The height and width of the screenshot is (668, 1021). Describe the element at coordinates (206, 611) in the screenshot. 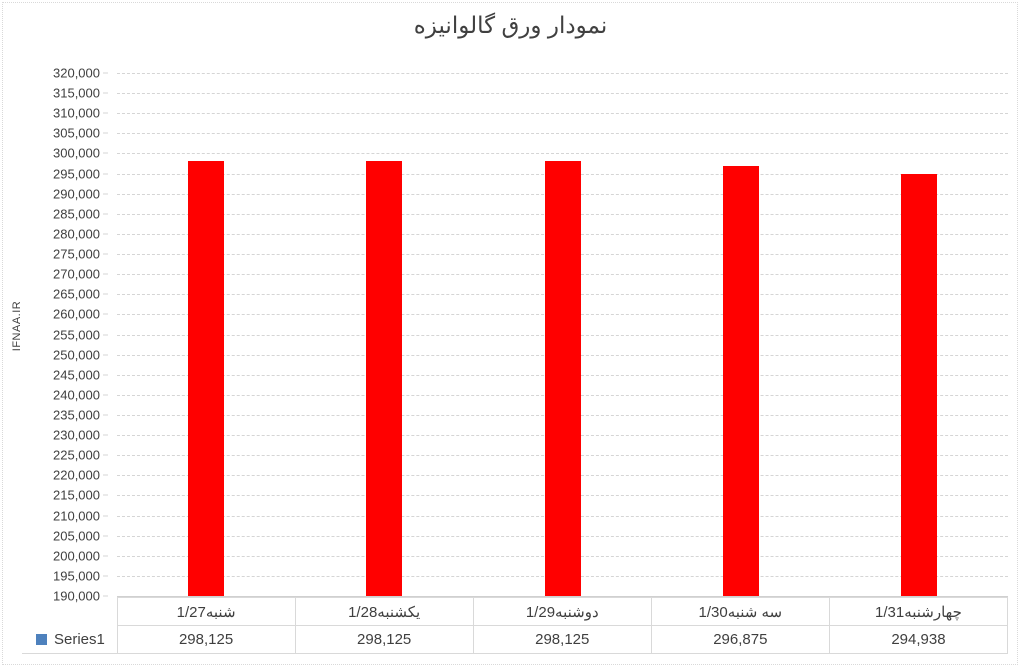

I see `table-category-cell: شنبه1/27` at that location.